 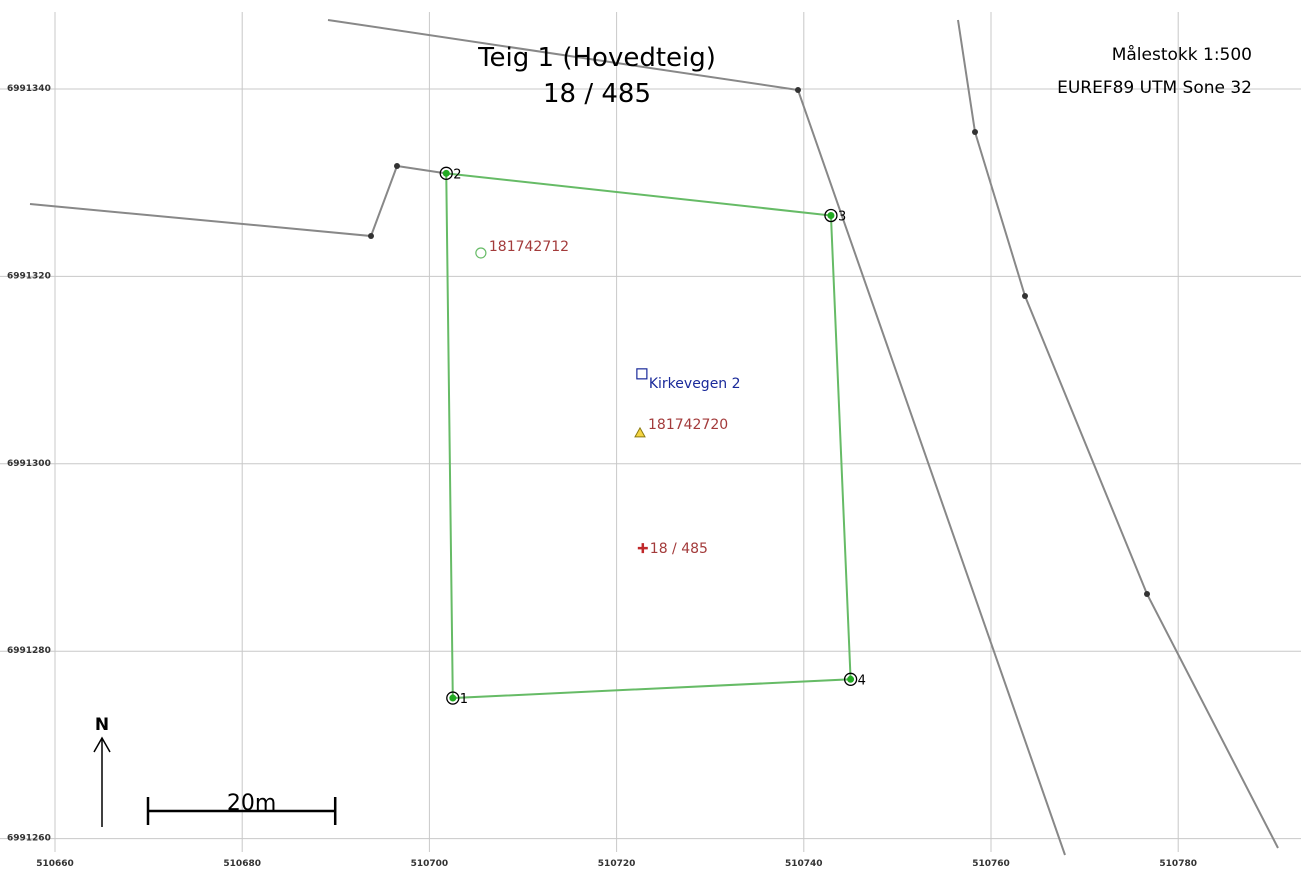 I want to click on corner-label: 4, so click(x=862, y=680).